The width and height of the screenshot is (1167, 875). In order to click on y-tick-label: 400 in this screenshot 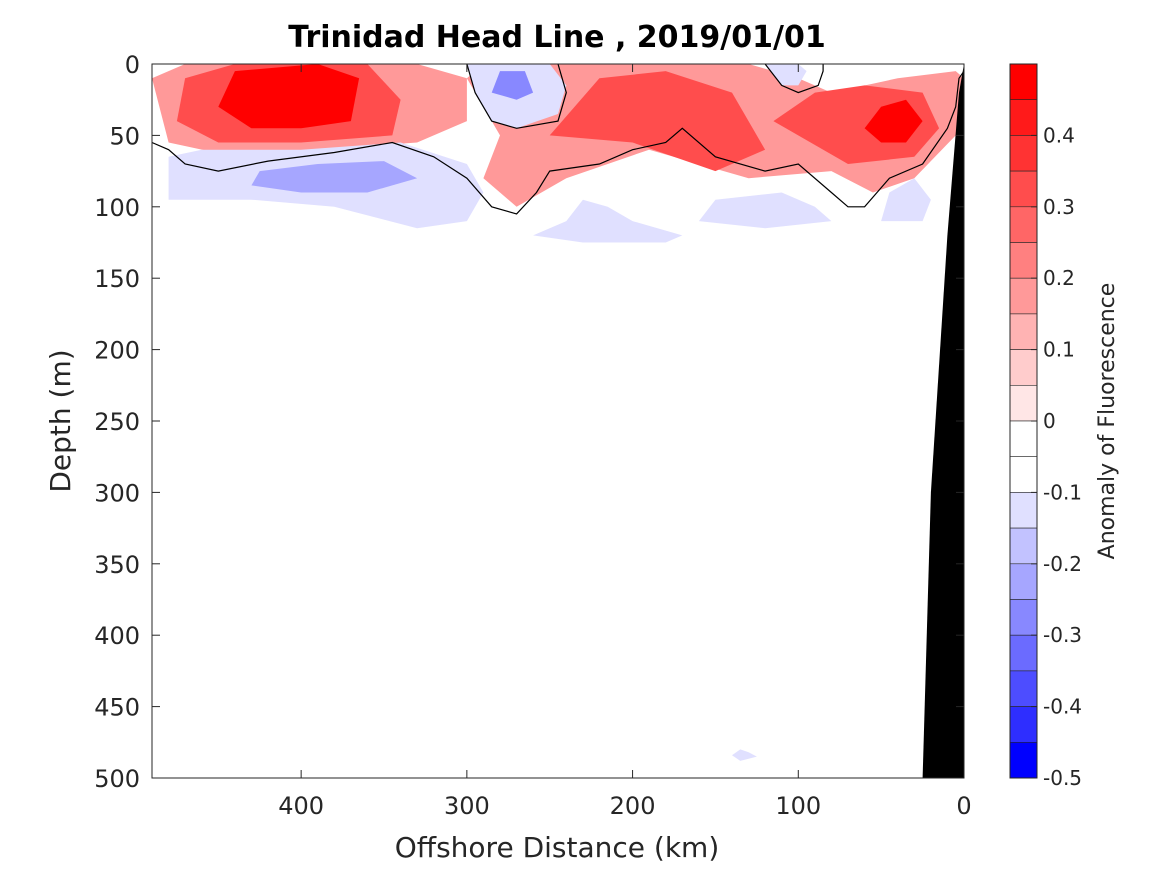, I will do `click(117, 636)`.